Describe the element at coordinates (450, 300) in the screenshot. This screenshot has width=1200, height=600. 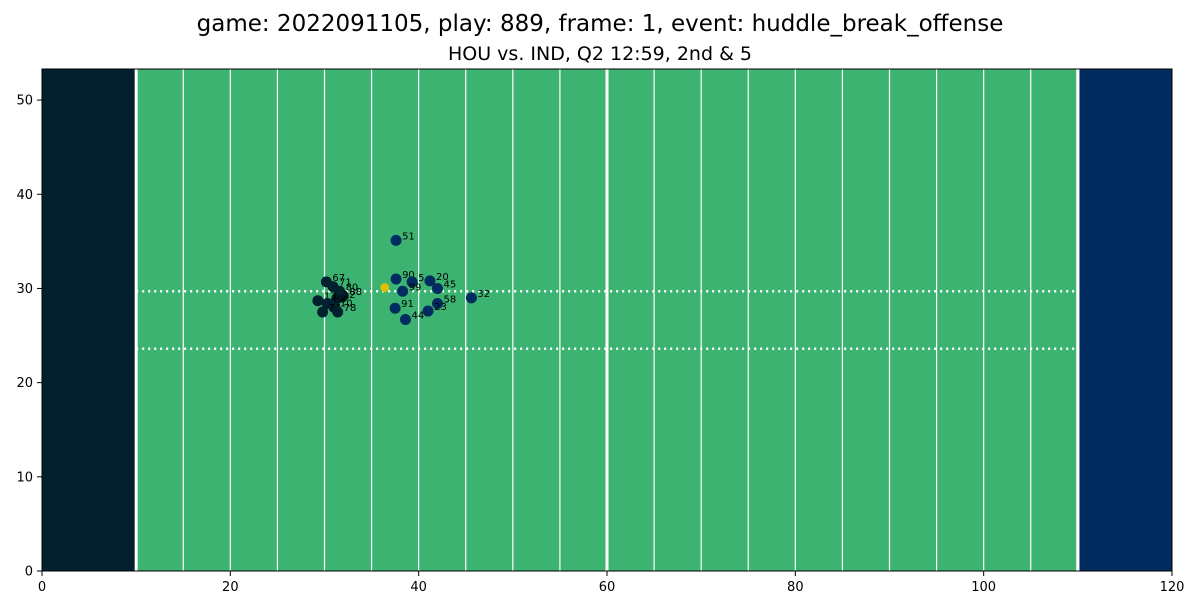
I see `player-label: 58` at that location.